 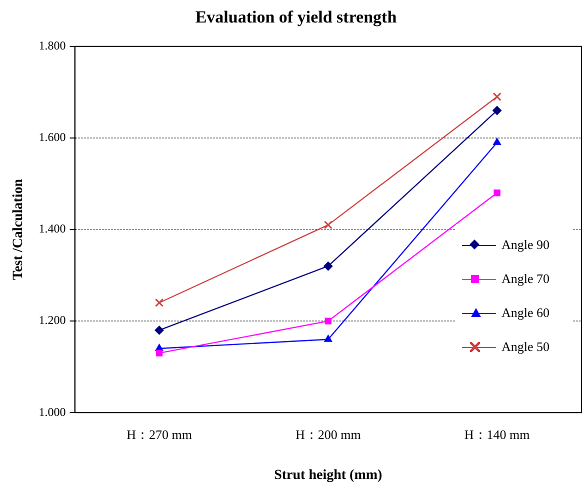 What do you see at coordinates (52, 320) in the screenshot?
I see `y-tick-label: 1.200` at bounding box center [52, 320].